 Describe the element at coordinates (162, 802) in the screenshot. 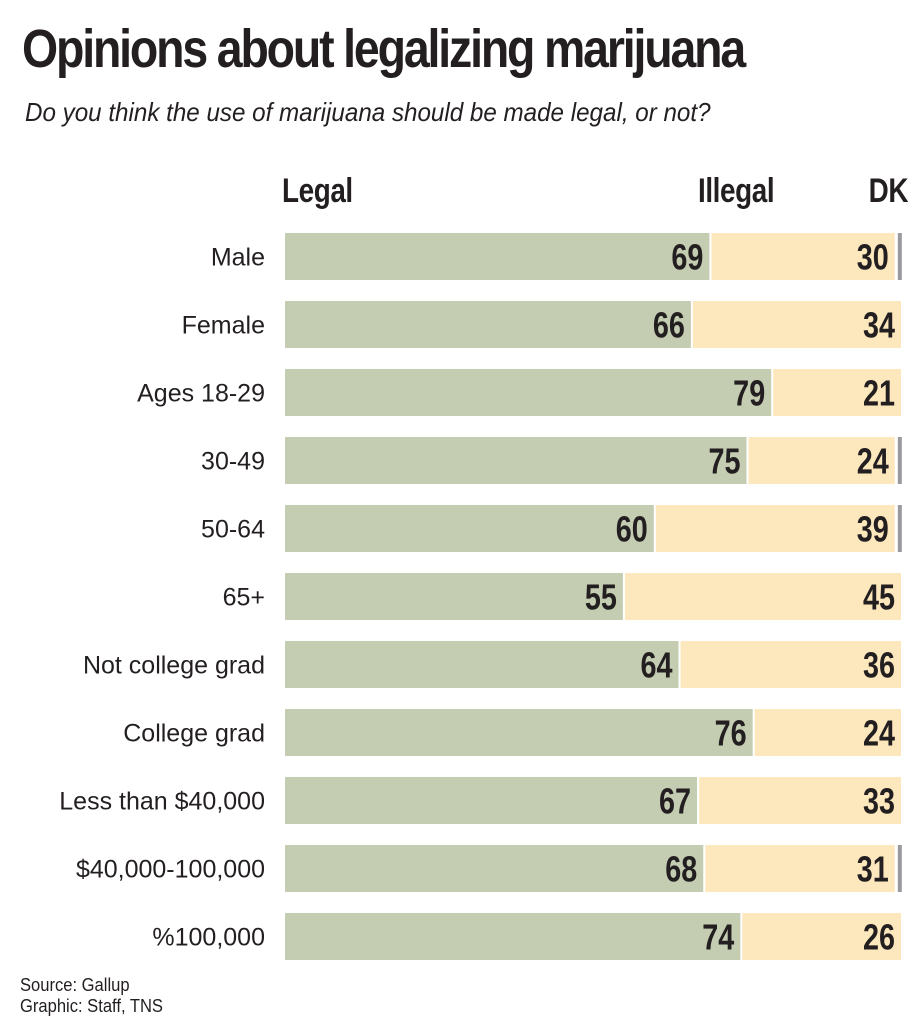

I see `category-label: Less than $40,000` at that location.